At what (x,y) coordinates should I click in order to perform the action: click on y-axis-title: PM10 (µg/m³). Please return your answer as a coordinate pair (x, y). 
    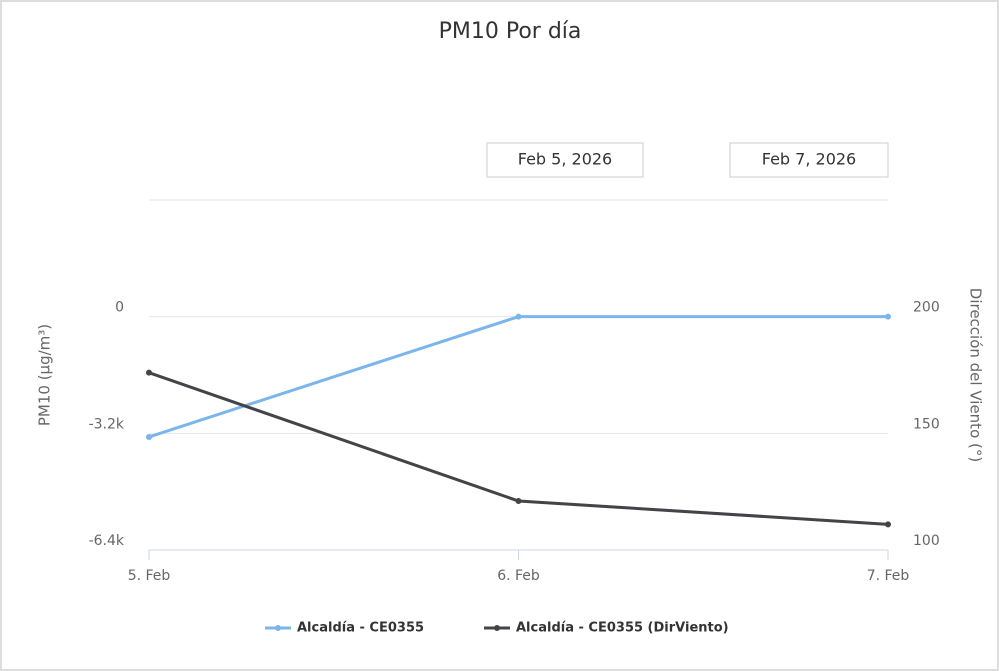
    Looking at the image, I should click on (45, 375).